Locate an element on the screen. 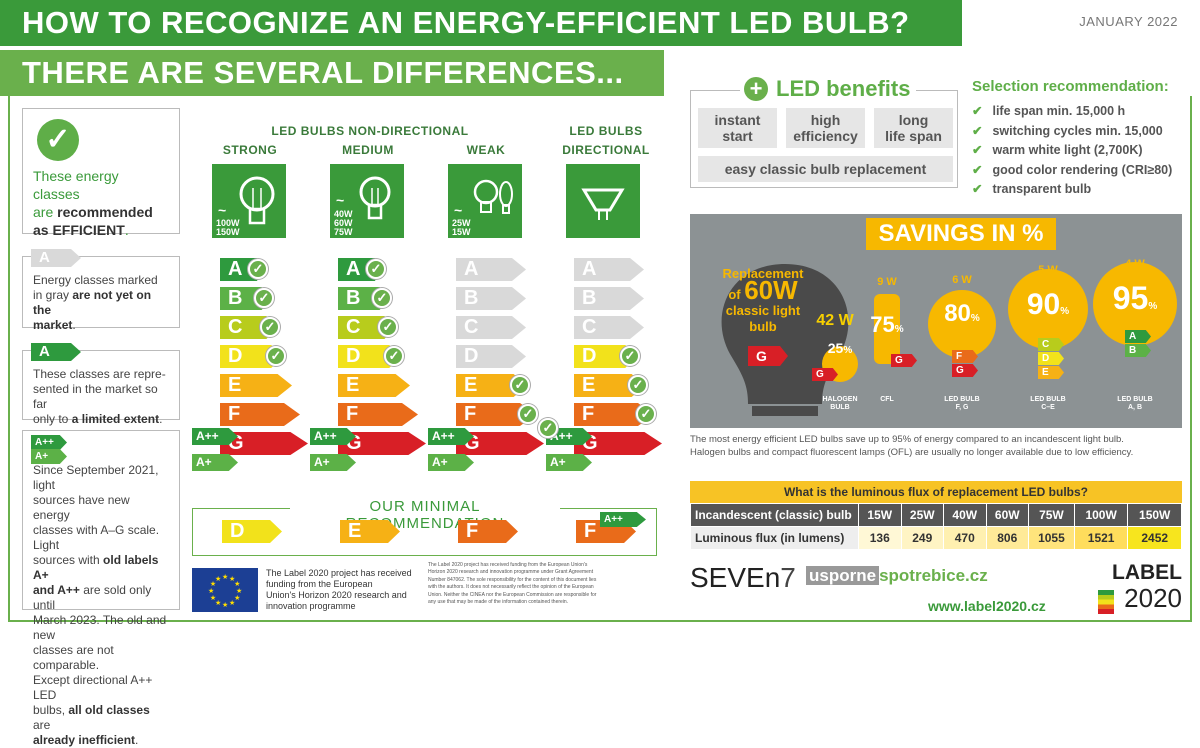  rec-text-3c: . is located at coordinates (126, 230).